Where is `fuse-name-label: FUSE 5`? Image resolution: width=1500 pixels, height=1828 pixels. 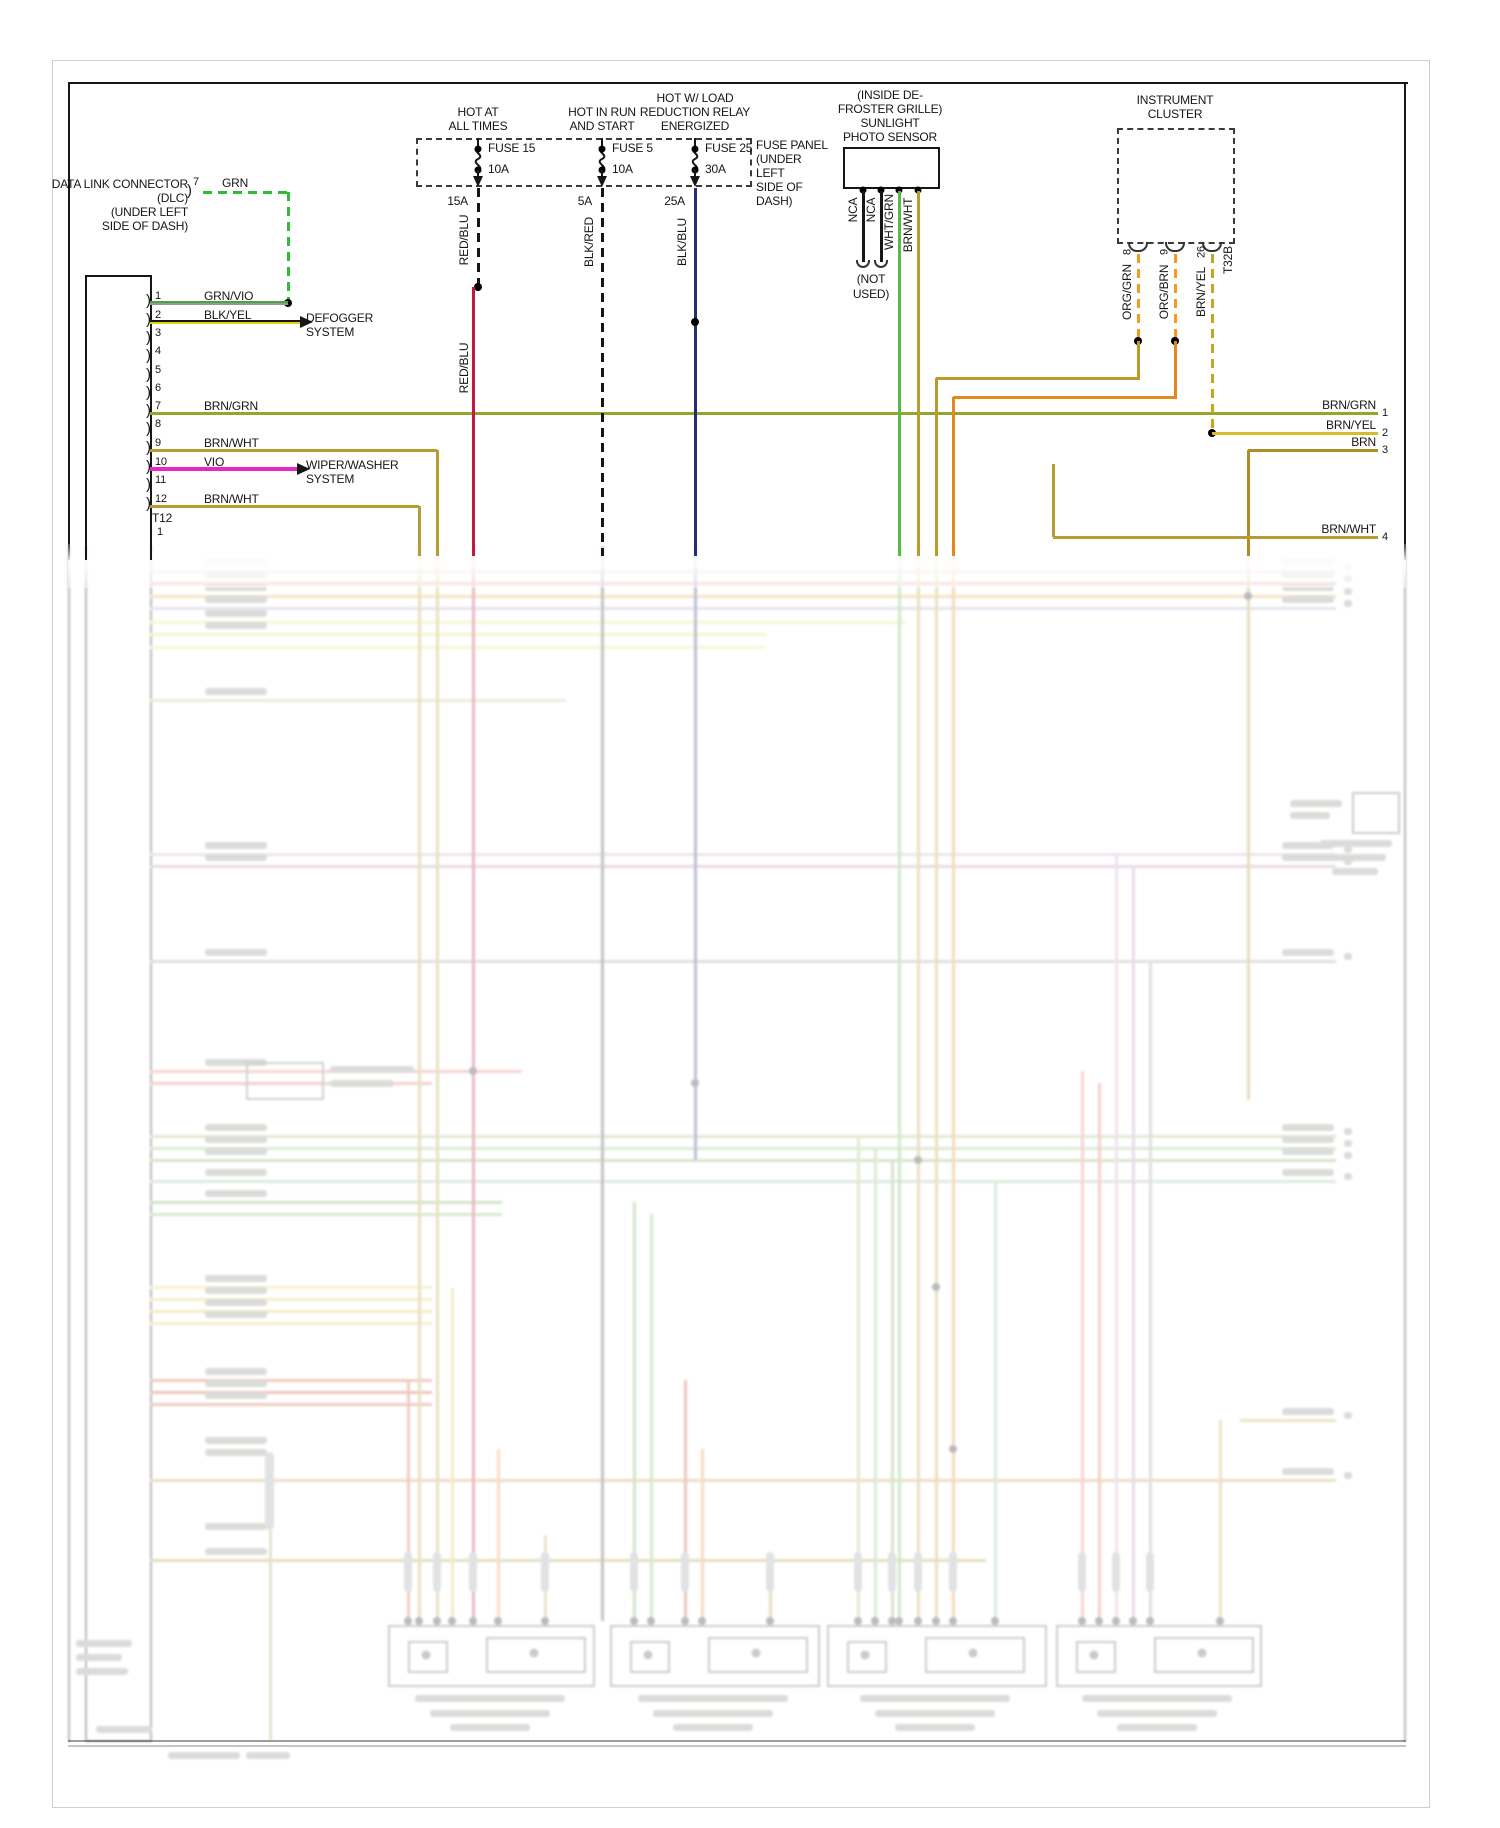 fuse-name-label: FUSE 5 is located at coordinates (632, 148).